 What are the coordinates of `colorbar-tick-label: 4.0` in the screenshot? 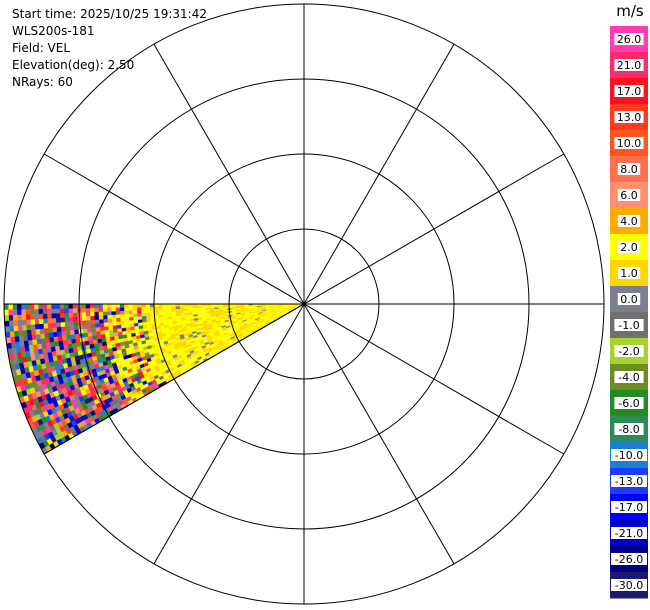 It's located at (629, 221).